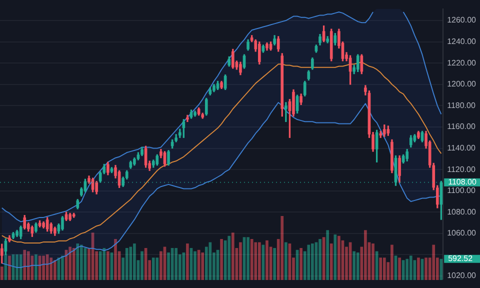  What do you see at coordinates (462, 211) in the screenshot?
I see `y-tick-label: 1080.00` at bounding box center [462, 211].